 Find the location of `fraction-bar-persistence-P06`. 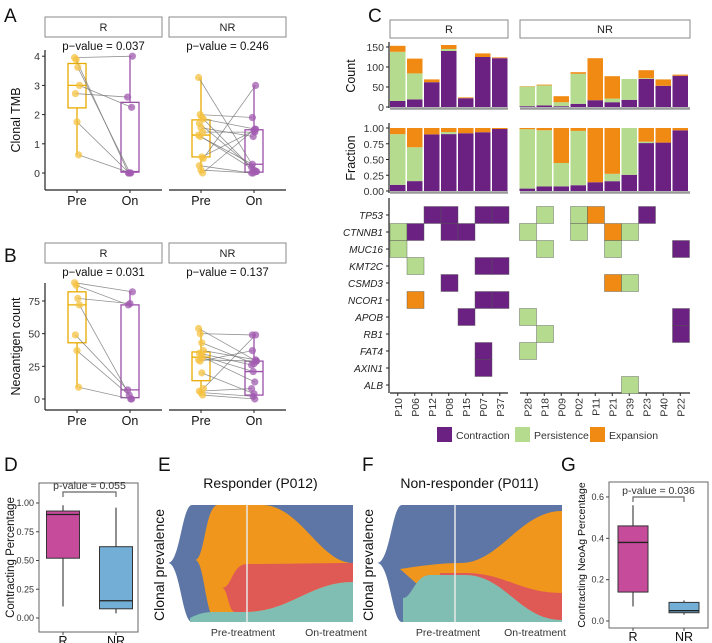

fraction-bar-persistence-P06 is located at coordinates (415, 164).